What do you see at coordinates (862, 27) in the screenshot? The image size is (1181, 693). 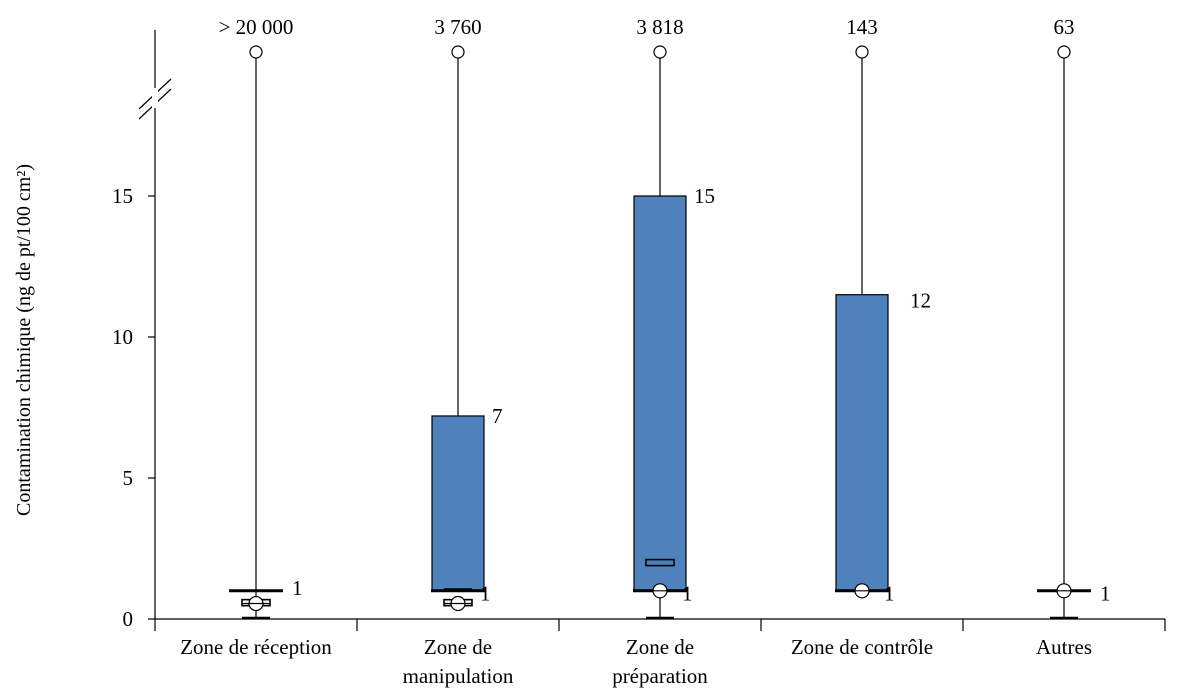 I see `max-value-label: 143` at bounding box center [862, 27].